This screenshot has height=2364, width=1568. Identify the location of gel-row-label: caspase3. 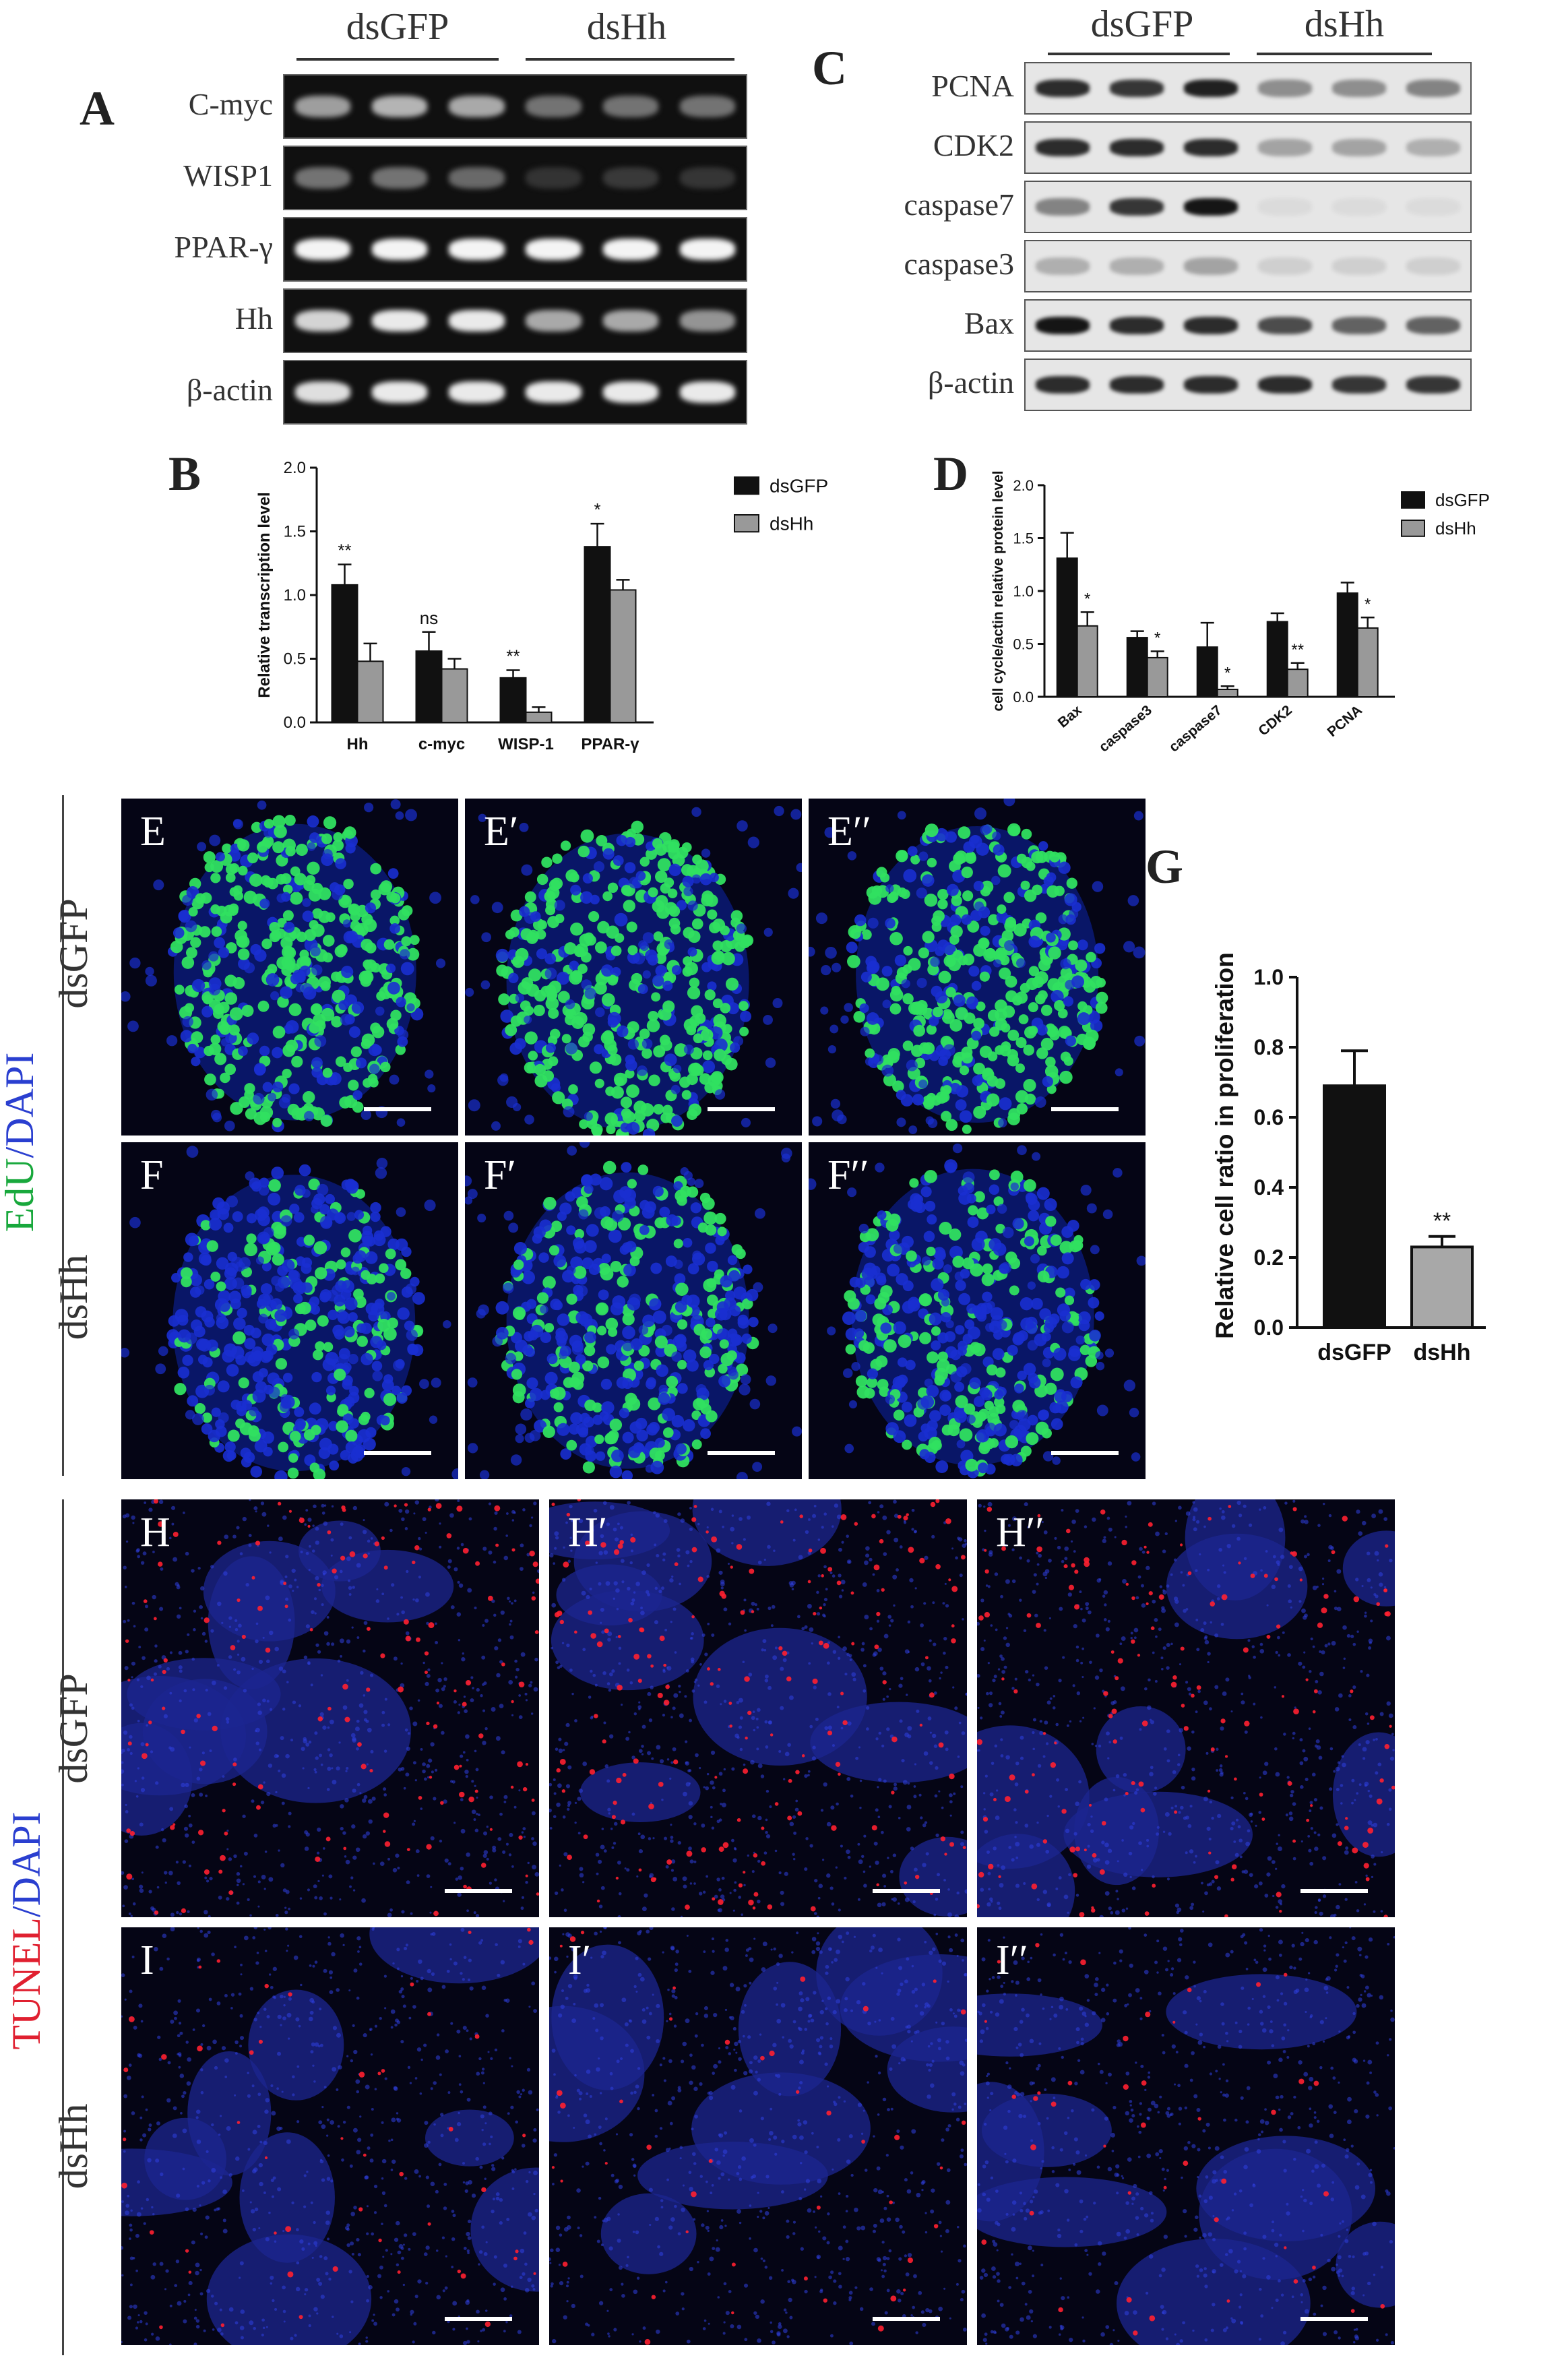
(959, 264).